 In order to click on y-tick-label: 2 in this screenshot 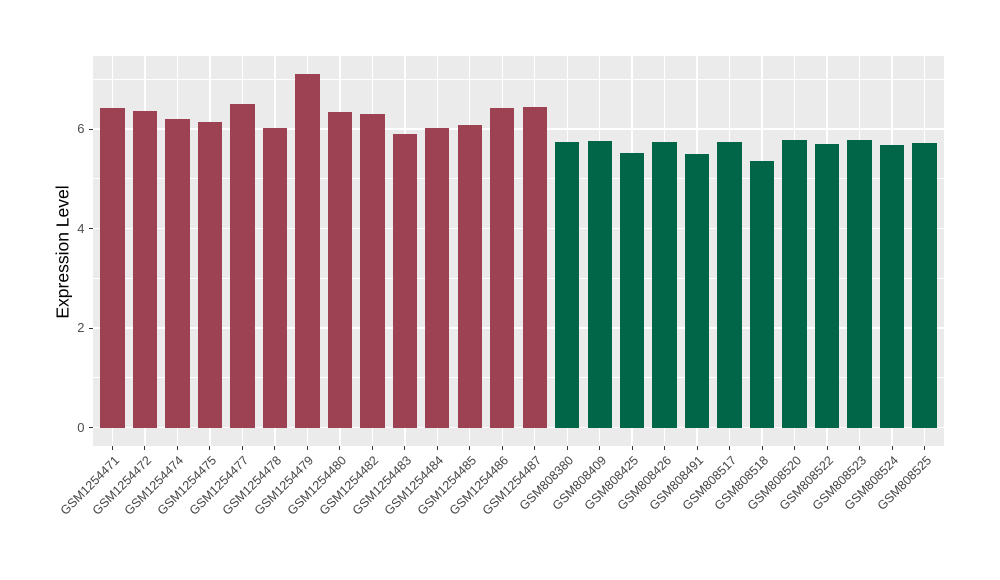, I will do `click(81, 328)`.